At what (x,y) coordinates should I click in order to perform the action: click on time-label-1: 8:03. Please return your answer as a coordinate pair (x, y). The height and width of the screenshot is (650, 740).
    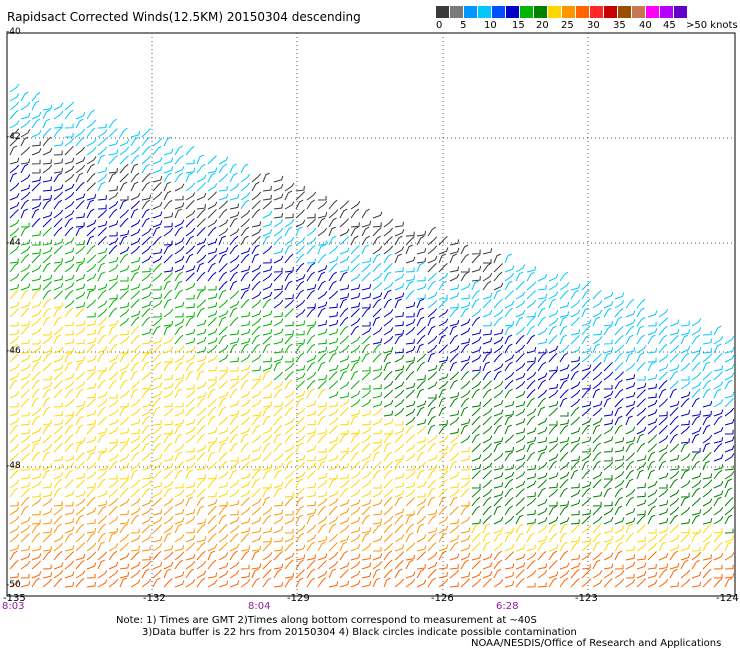
    Looking at the image, I should click on (13, 606).